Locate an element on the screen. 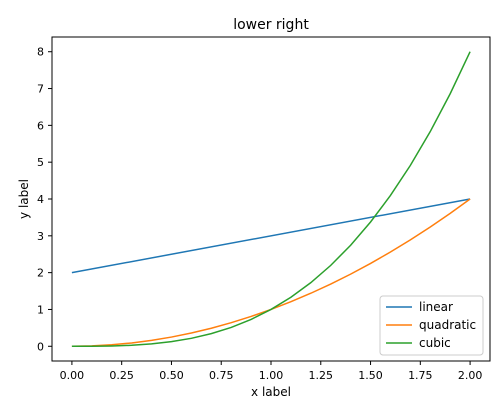 Image resolution: width=500 pixels, height=401 pixels. x-tick-label: 0.50 is located at coordinates (171, 375).